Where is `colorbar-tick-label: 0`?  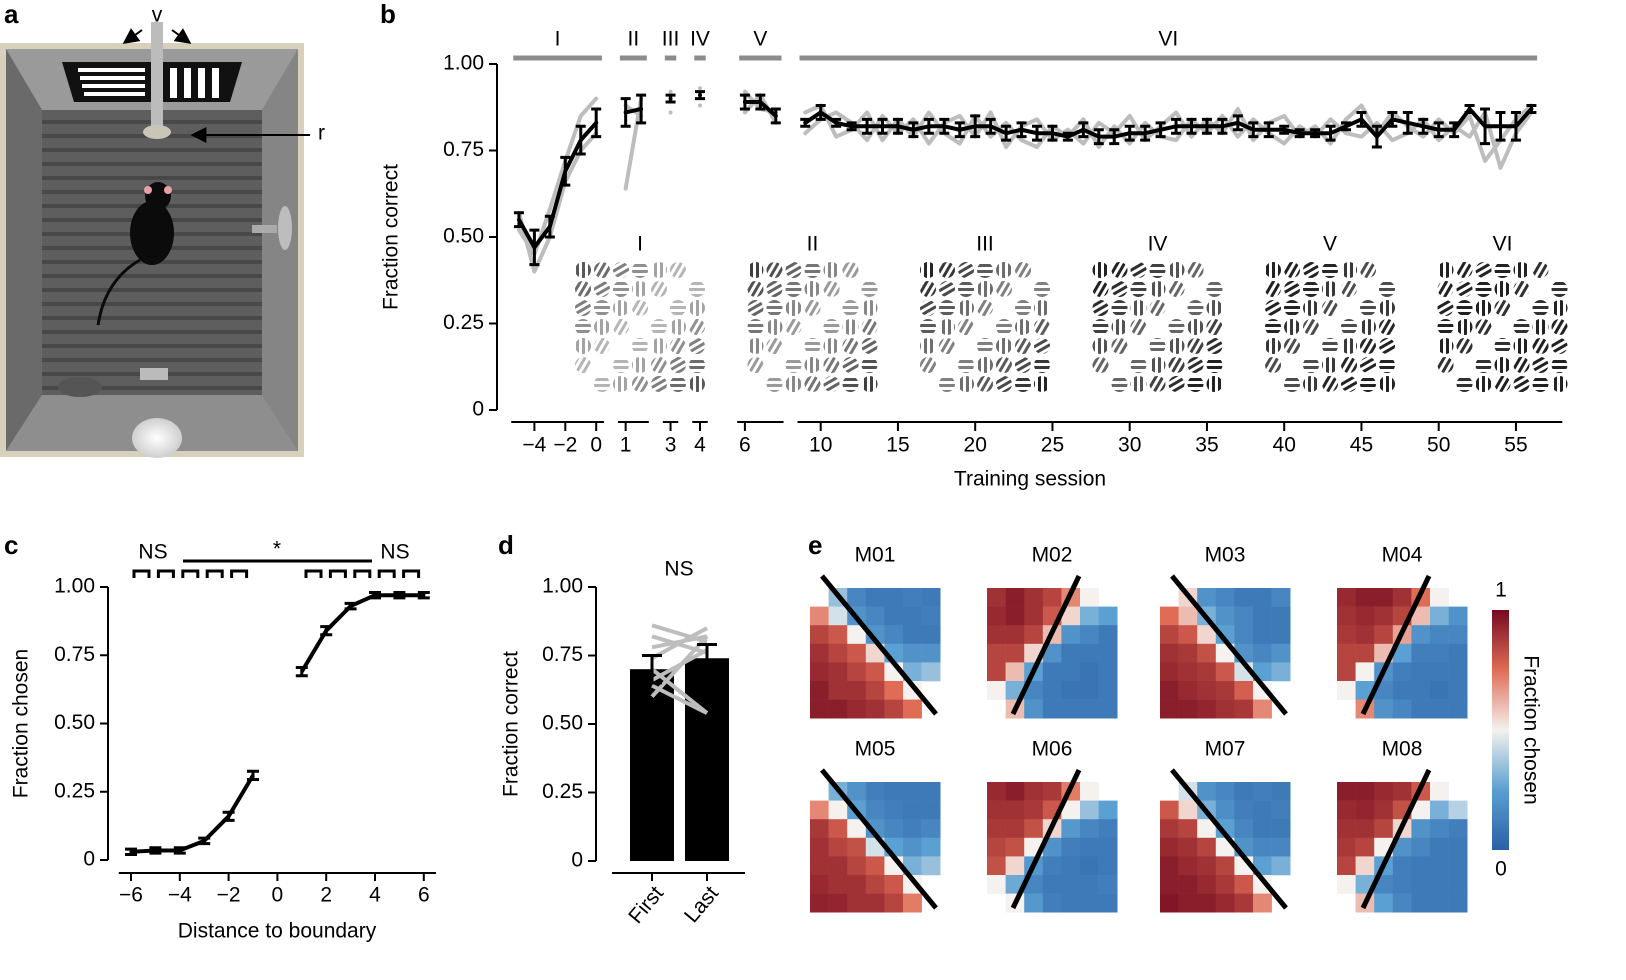
colorbar-tick-label: 0 is located at coordinates (1501, 869).